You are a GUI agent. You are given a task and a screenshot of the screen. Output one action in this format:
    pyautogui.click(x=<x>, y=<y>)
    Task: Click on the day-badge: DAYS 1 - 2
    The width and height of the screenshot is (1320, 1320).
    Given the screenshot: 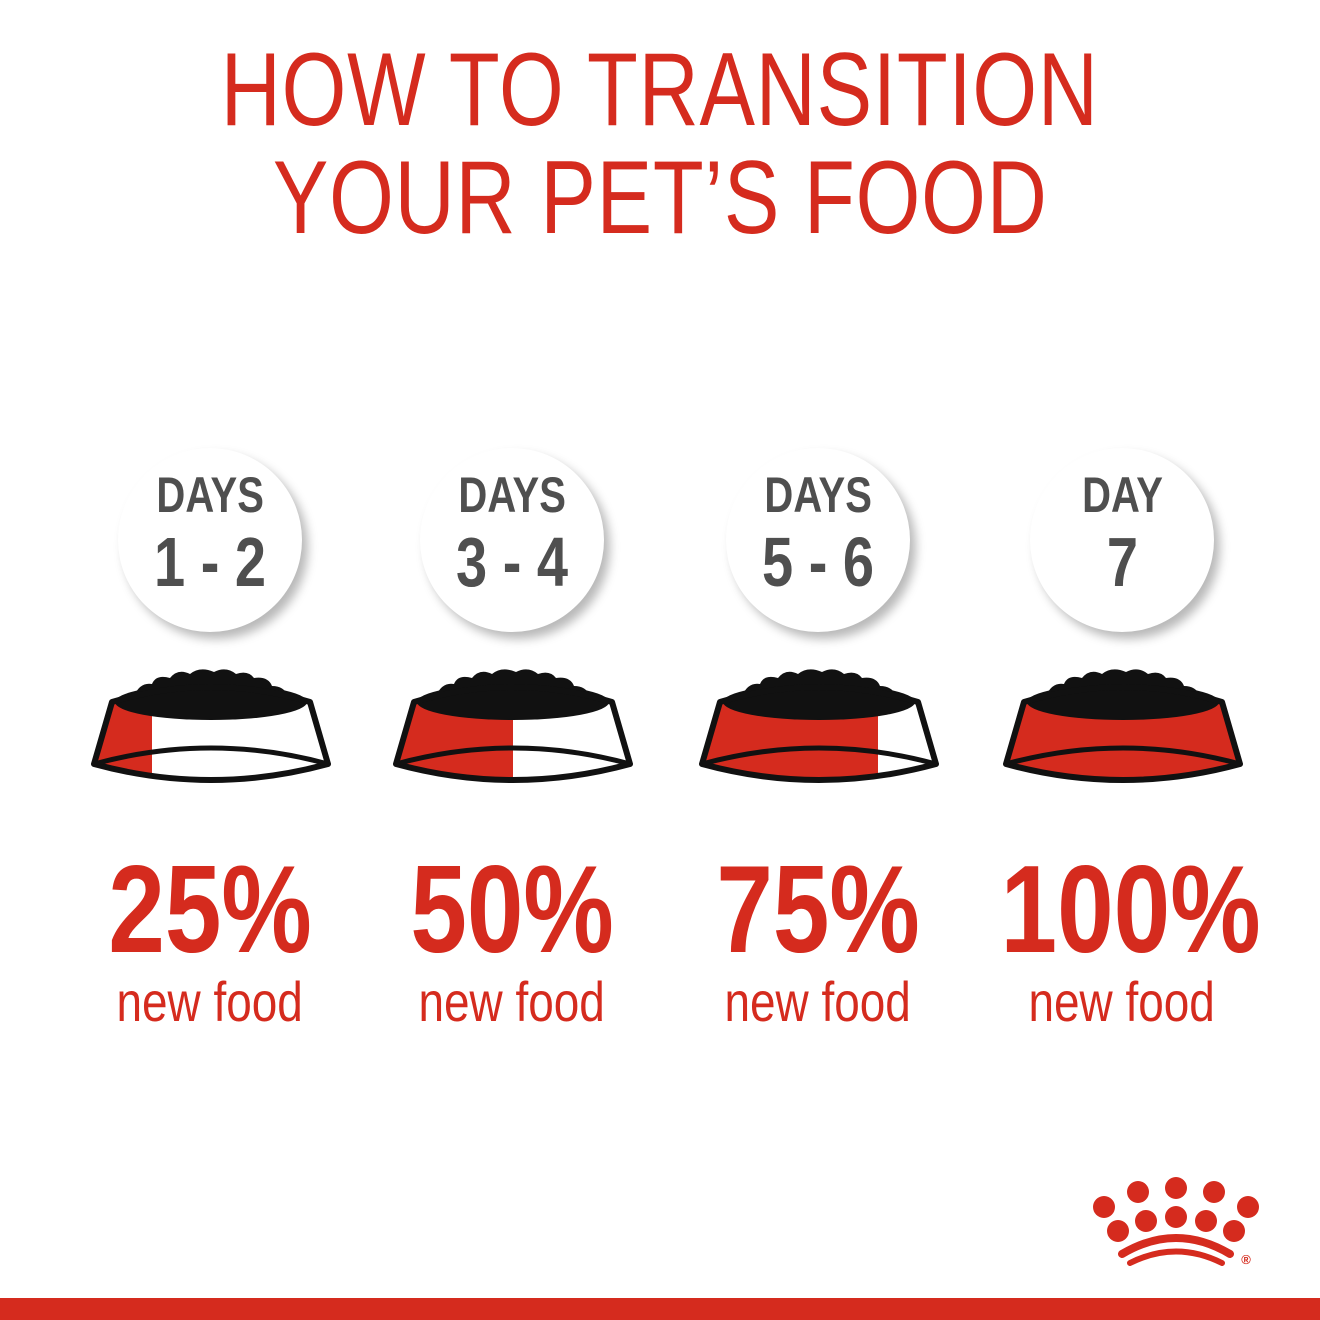 What is the action you would take?
    pyautogui.click(x=210, y=540)
    